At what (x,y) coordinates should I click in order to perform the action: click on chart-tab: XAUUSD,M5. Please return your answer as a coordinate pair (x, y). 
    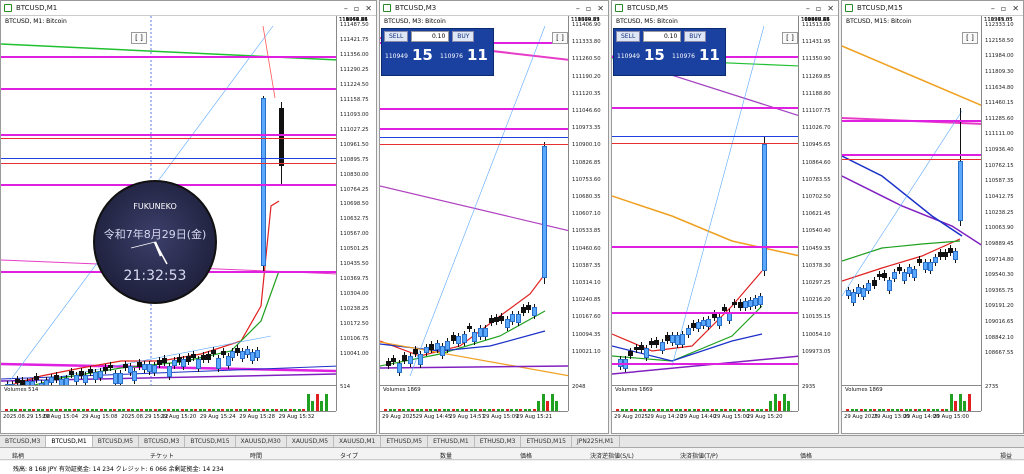
    Looking at the image, I should click on (311, 441).